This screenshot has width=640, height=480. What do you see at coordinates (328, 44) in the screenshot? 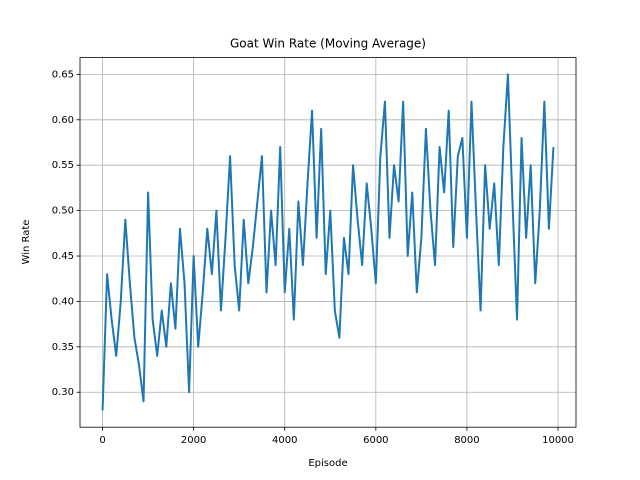
I see `chart-title: Goat Win Rate (Moving Average)` at bounding box center [328, 44].